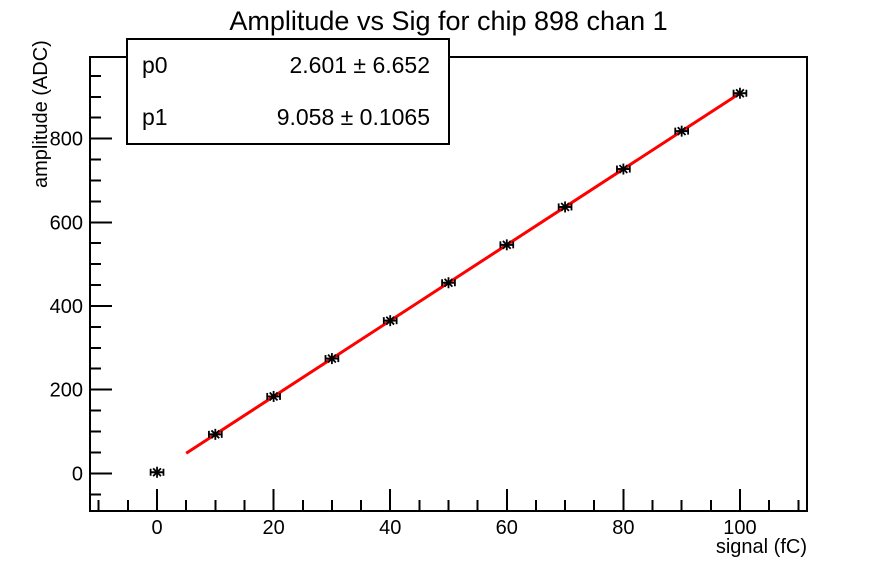 This screenshot has width=896, height=572. What do you see at coordinates (288, 66) in the screenshot?
I see `stats-row-p0: p0 2.601 ± 6.652` at bounding box center [288, 66].